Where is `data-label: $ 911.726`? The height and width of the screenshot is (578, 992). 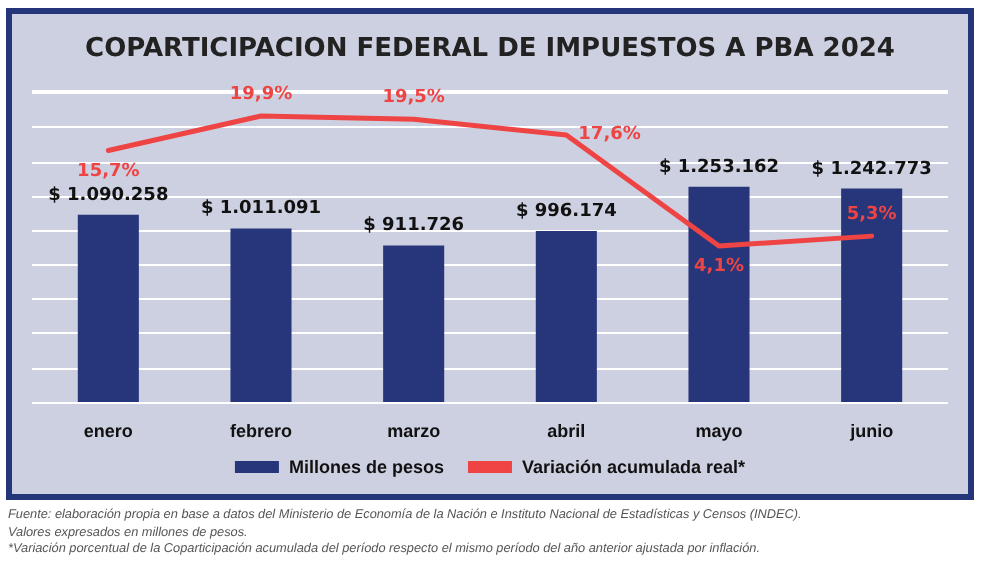
data-label: $ 911.726 is located at coordinates (414, 226).